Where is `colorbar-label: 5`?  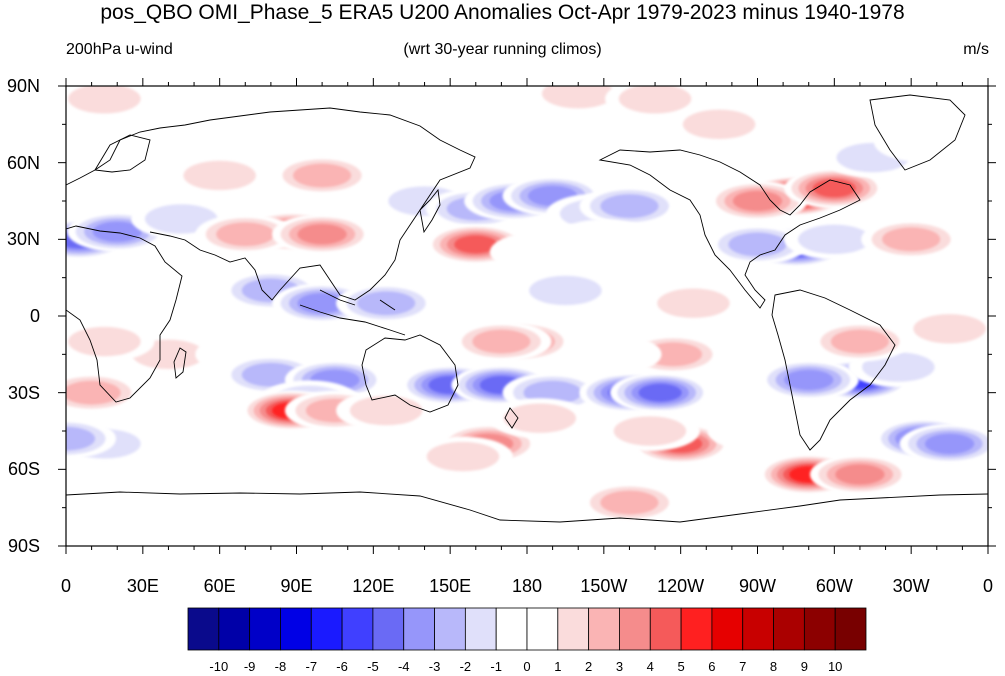 colorbar-label: 5 is located at coordinates (681, 666).